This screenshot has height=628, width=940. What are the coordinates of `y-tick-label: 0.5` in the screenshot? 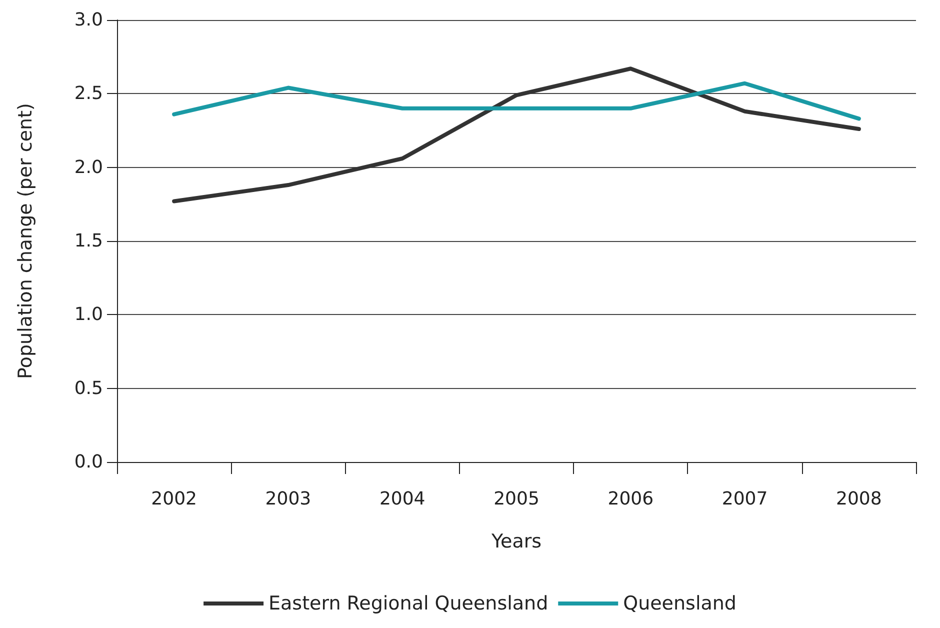 It's located at (88, 388).